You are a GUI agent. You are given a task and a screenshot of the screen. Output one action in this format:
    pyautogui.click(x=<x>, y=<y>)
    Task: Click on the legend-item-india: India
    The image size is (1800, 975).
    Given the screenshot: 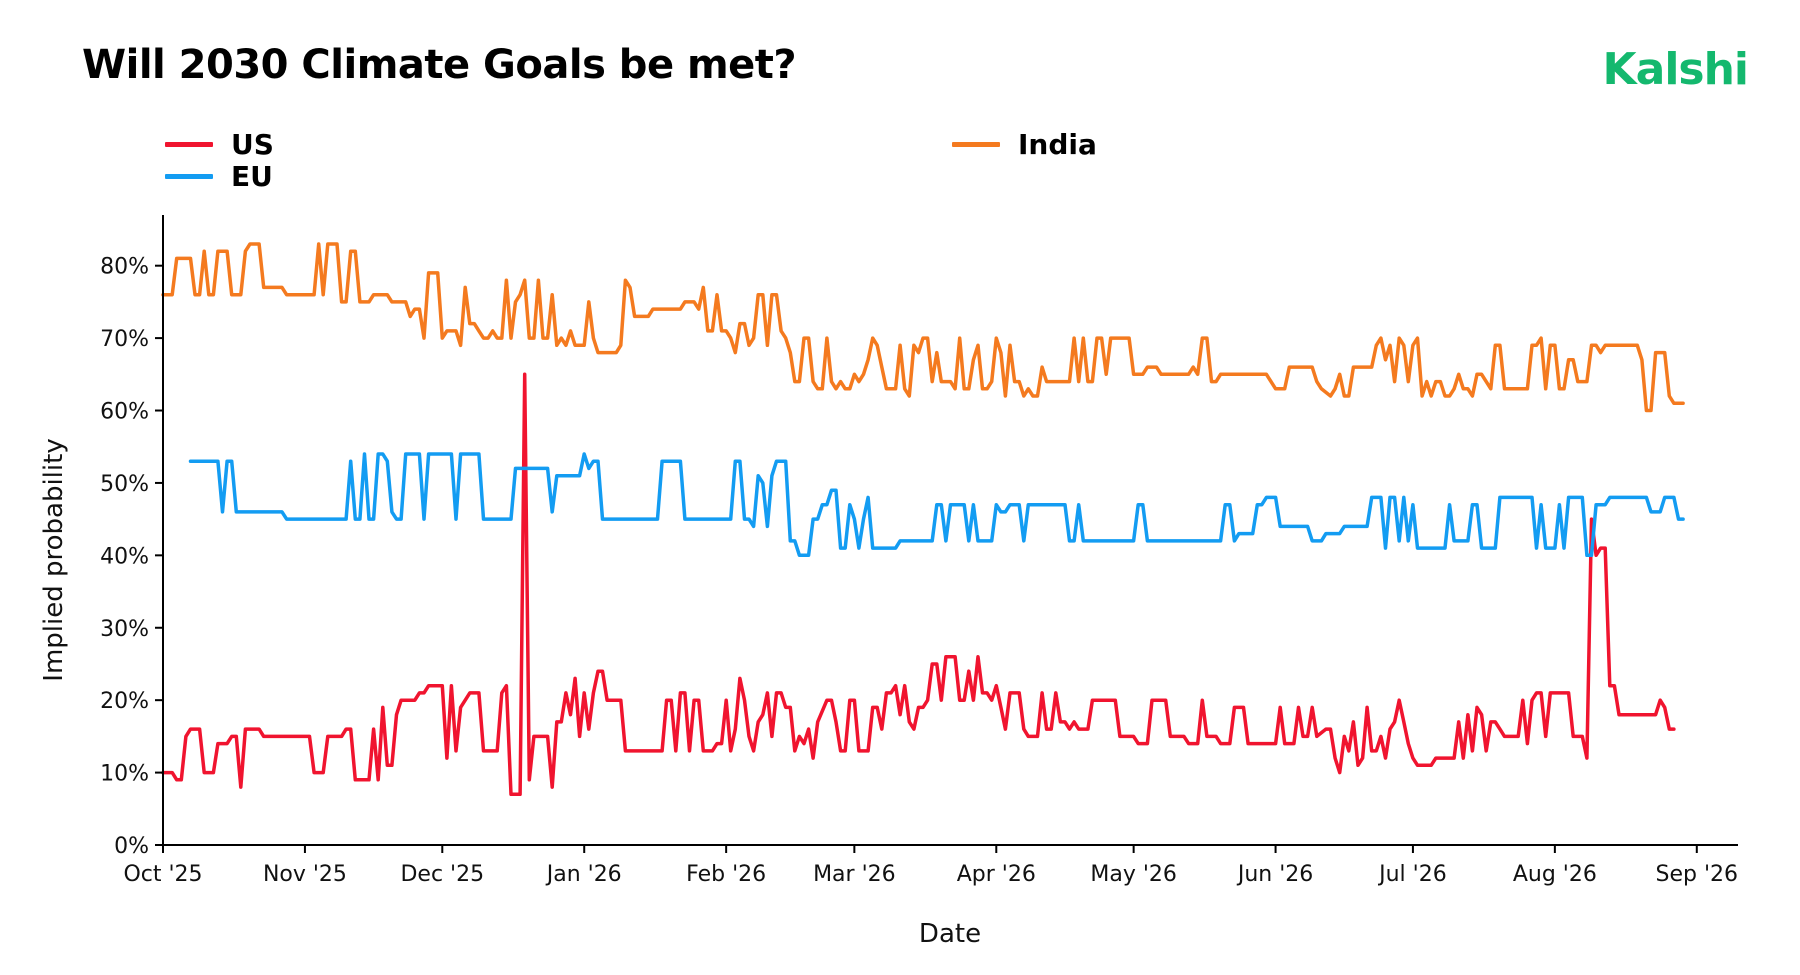 What is the action you would take?
    pyautogui.click(x=1024, y=144)
    